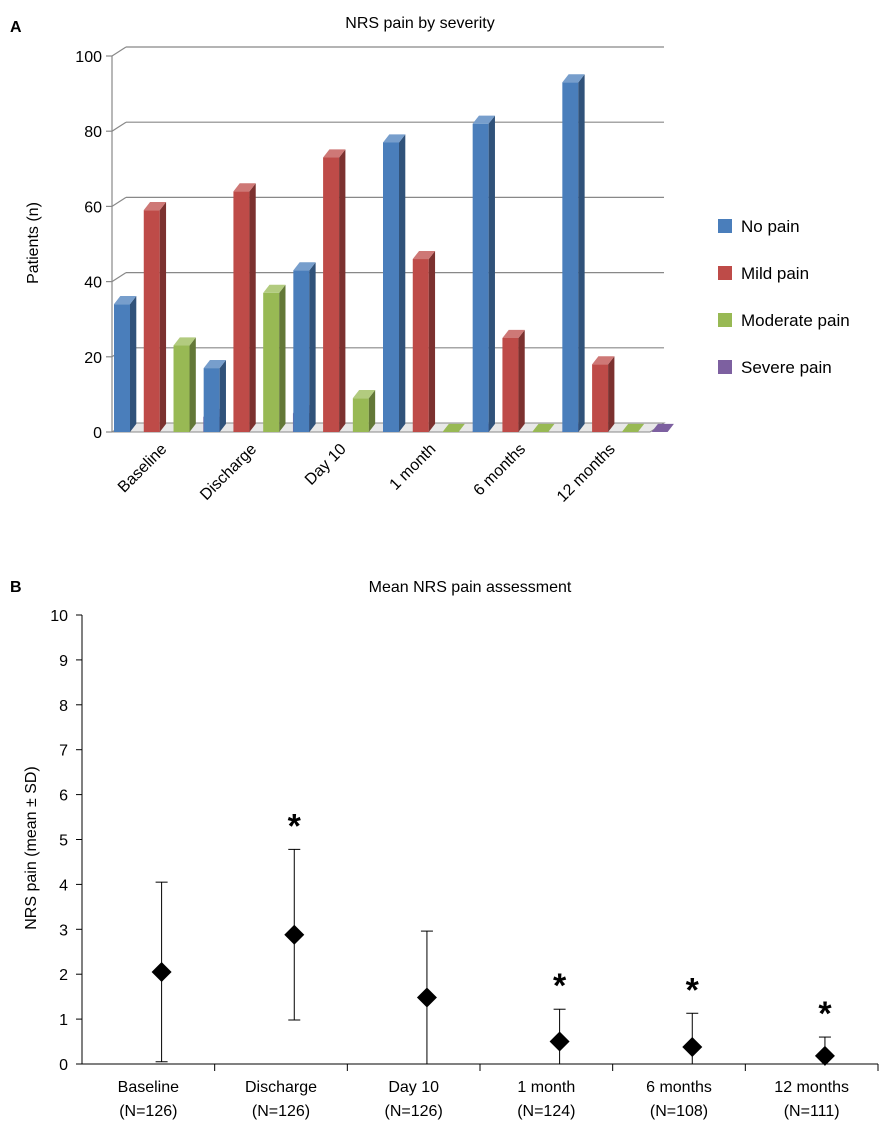  Describe the element at coordinates (812, 1111) in the screenshot. I see `category-n-label: (N=111)` at that location.